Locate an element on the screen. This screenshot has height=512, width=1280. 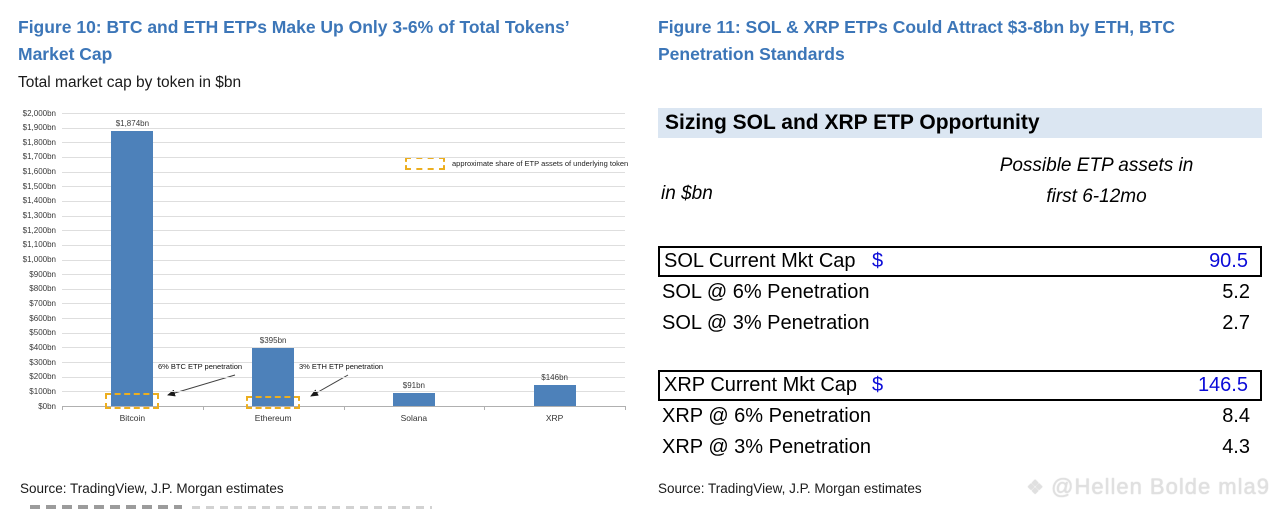
bar-solana is located at coordinates (413, 399).